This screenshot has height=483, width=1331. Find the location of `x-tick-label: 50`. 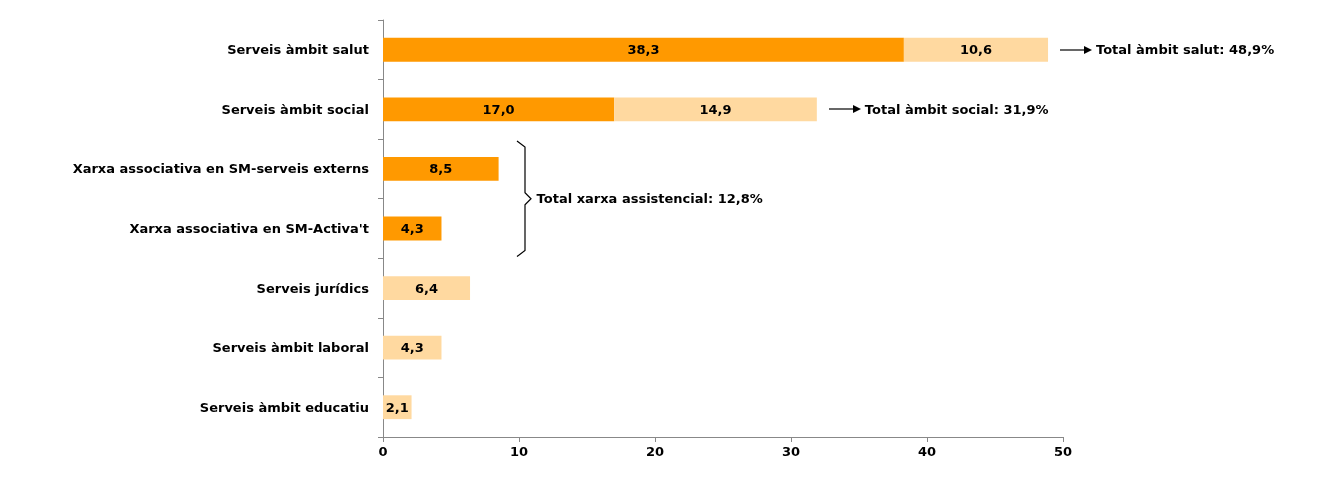

x-tick-label: 50 is located at coordinates (1063, 451).